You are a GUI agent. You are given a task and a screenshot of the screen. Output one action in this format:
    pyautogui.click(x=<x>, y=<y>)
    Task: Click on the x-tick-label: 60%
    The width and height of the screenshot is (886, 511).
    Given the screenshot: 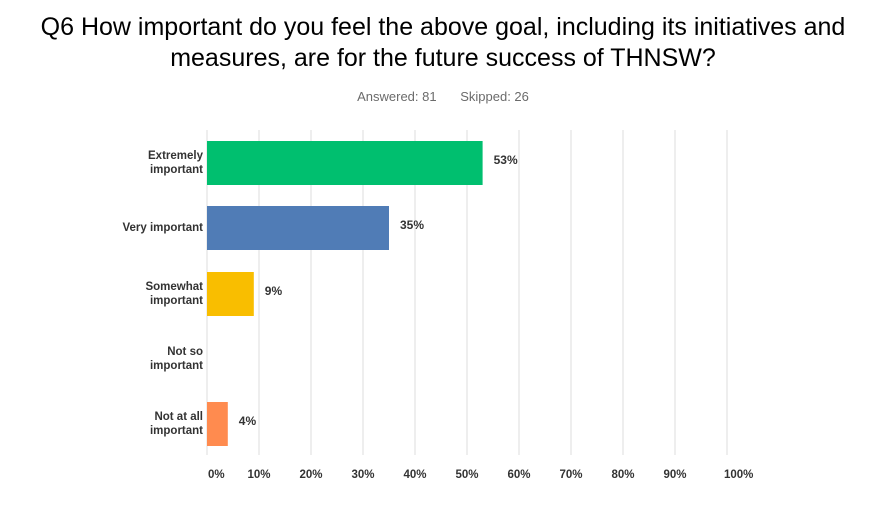 What is the action you would take?
    pyautogui.click(x=518, y=475)
    